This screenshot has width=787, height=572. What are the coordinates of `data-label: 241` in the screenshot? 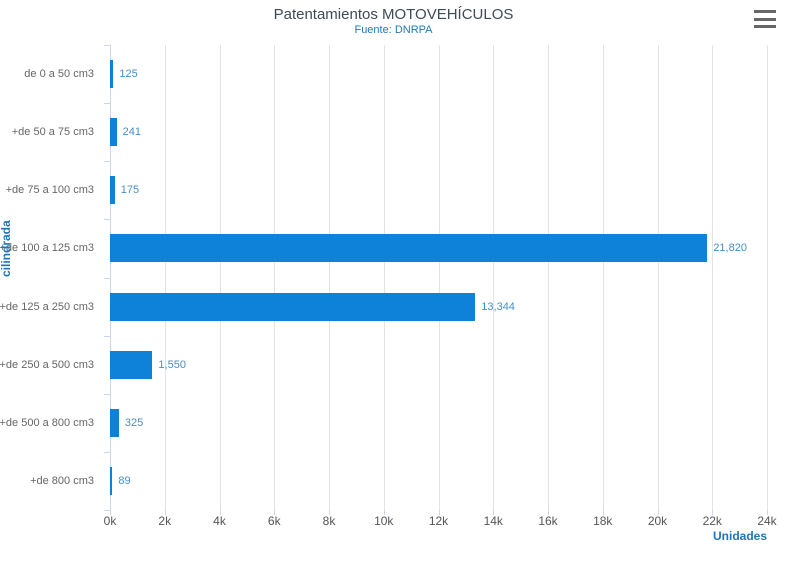 It's located at (131, 132).